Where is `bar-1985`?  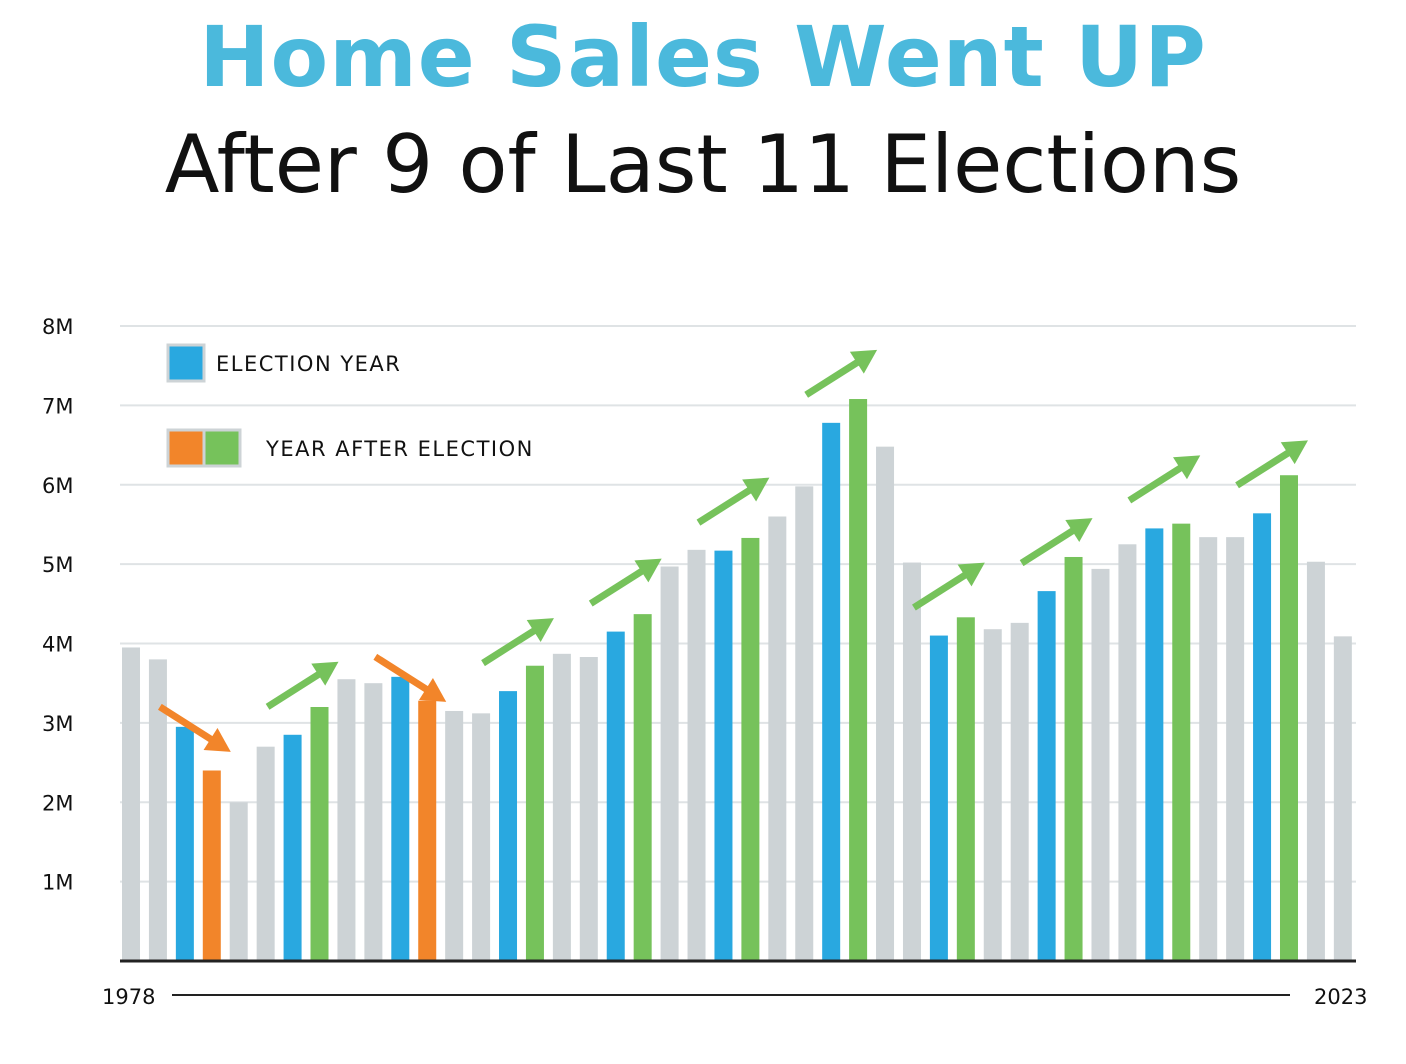
bar-1985 is located at coordinates (319, 834).